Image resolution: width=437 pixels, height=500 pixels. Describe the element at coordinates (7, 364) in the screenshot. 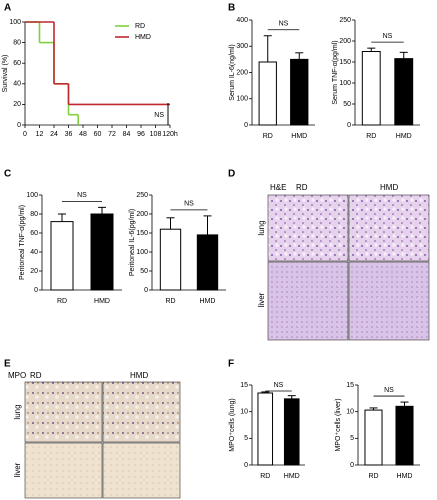

I see `panel-label: E` at that location.